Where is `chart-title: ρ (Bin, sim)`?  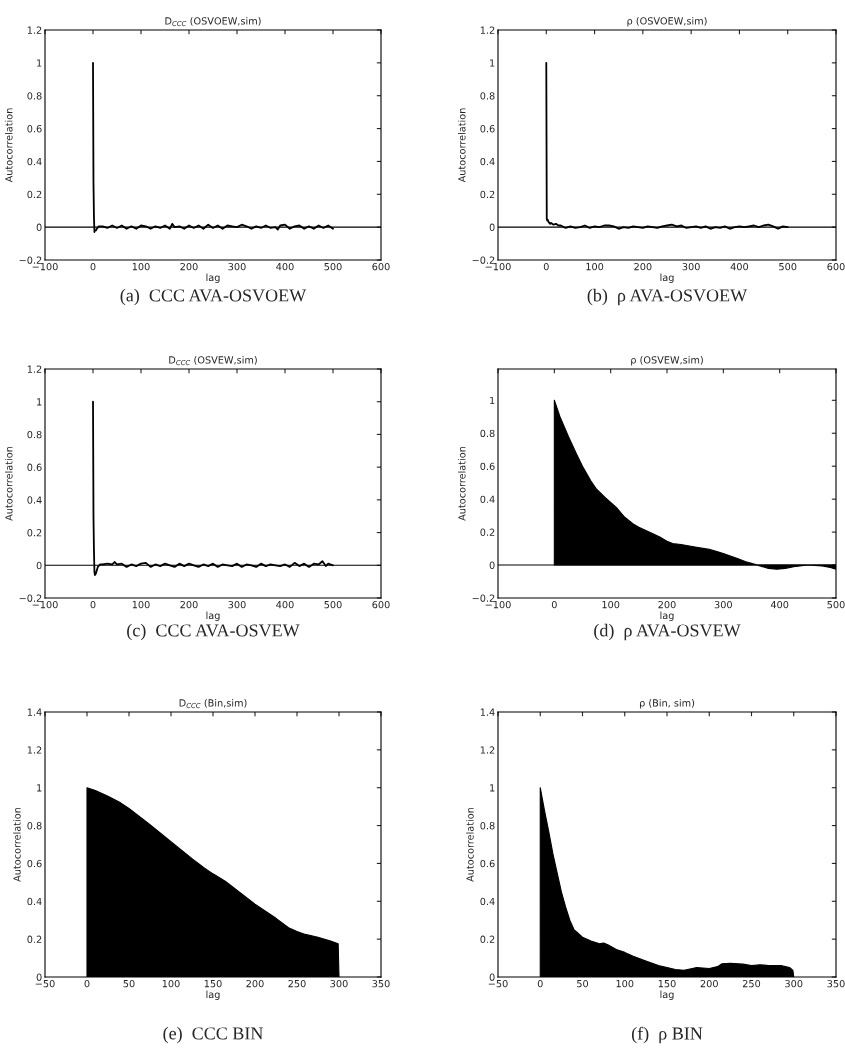 chart-title: ρ (Bin, sim) is located at coordinates (667, 704).